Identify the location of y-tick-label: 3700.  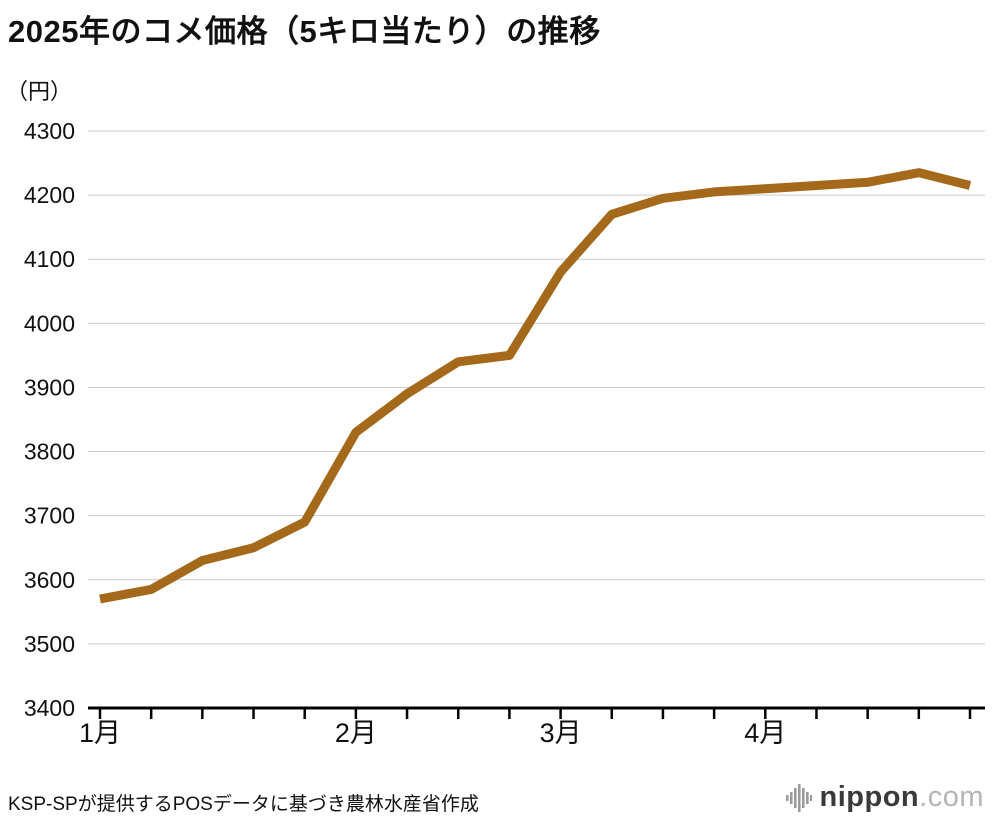
(49, 516).